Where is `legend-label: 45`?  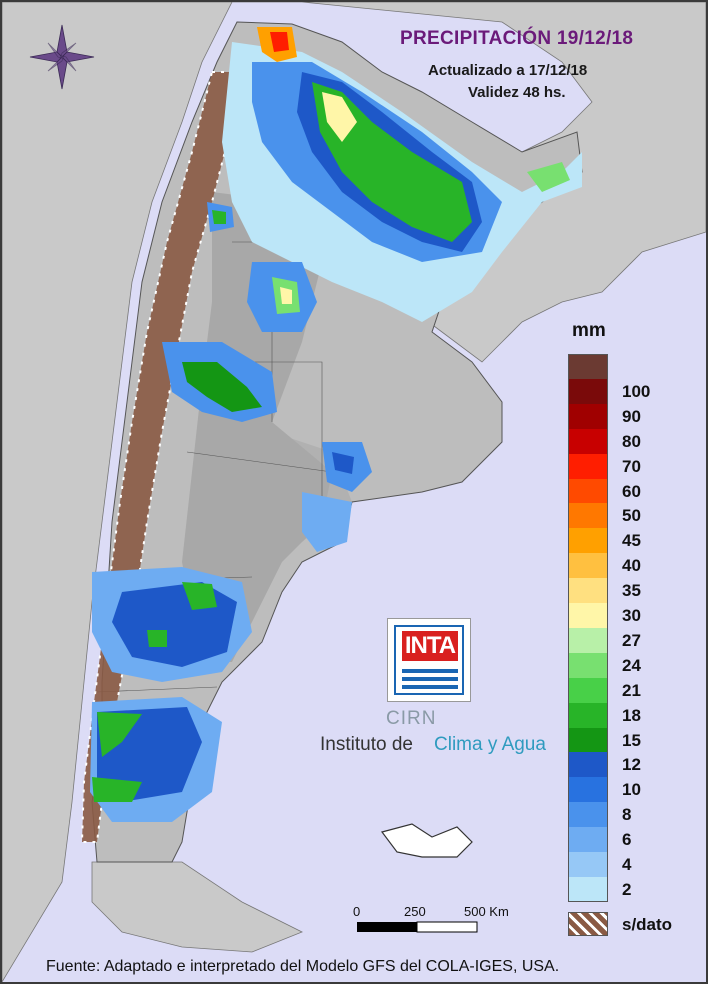
legend-label: 45 is located at coordinates (631, 541).